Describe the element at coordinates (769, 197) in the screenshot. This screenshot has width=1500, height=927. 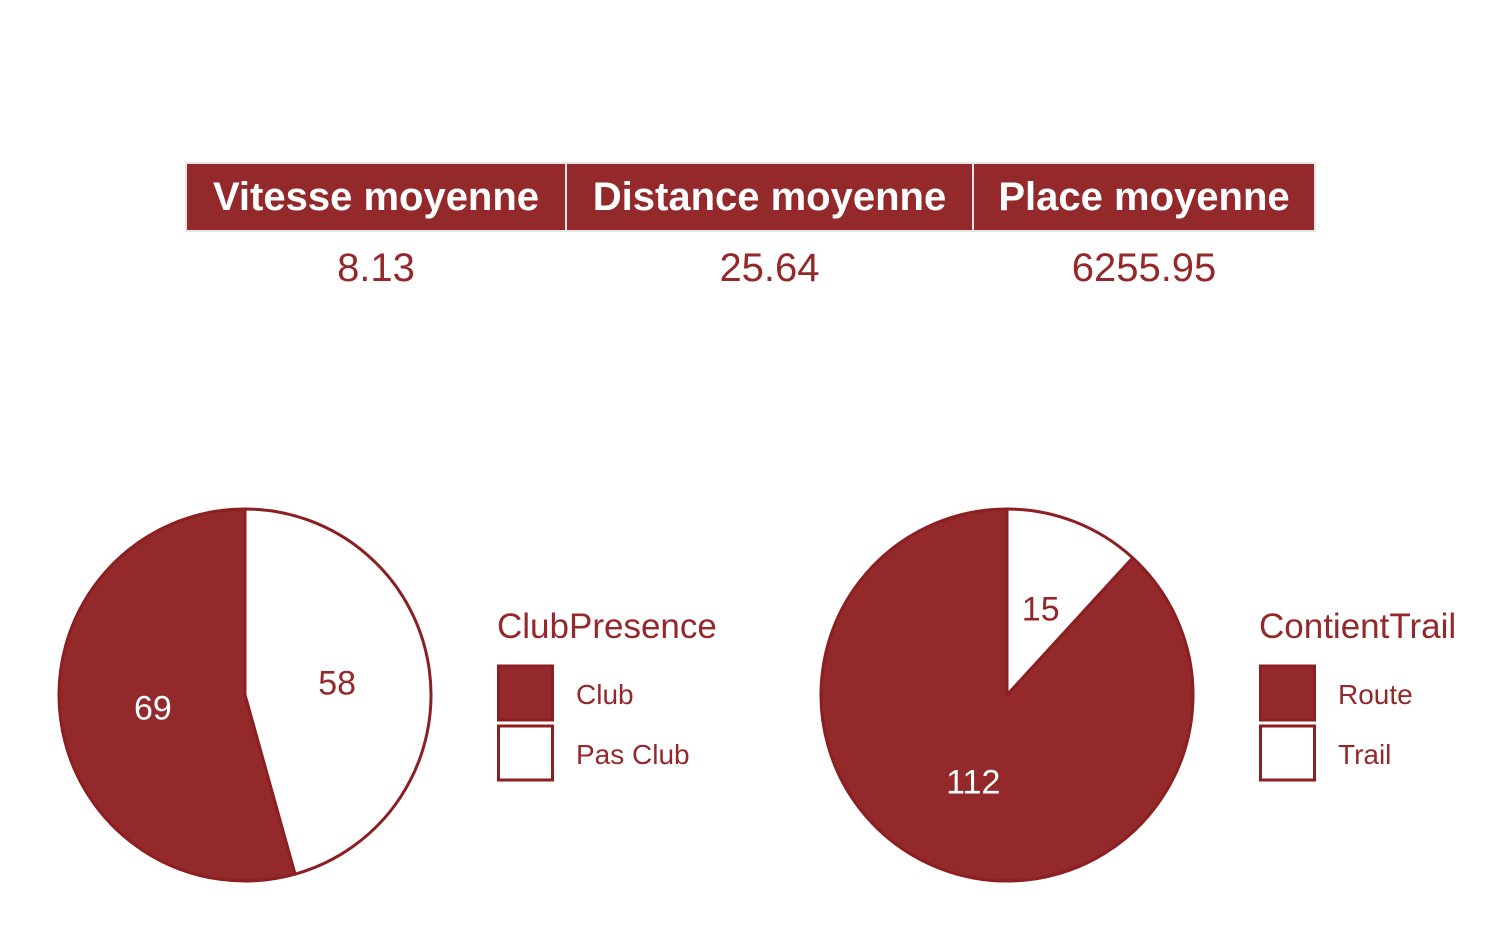
I see `header-distance: Distance moyenne` at that location.